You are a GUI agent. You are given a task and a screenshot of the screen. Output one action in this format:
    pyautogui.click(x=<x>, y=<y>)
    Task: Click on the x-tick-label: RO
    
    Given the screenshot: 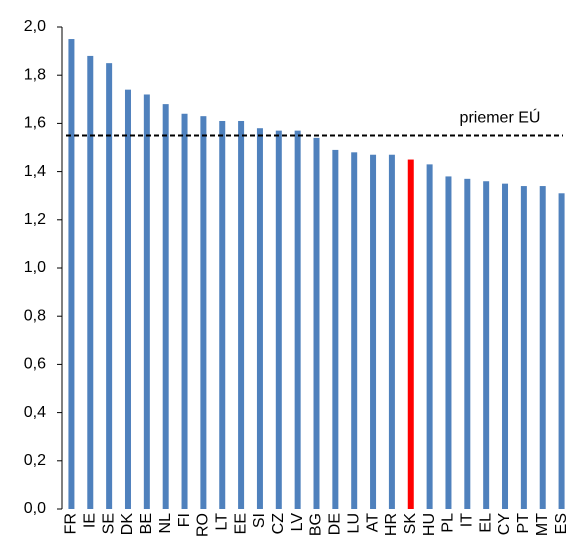 What is the action you would take?
    pyautogui.click(x=203, y=525)
    